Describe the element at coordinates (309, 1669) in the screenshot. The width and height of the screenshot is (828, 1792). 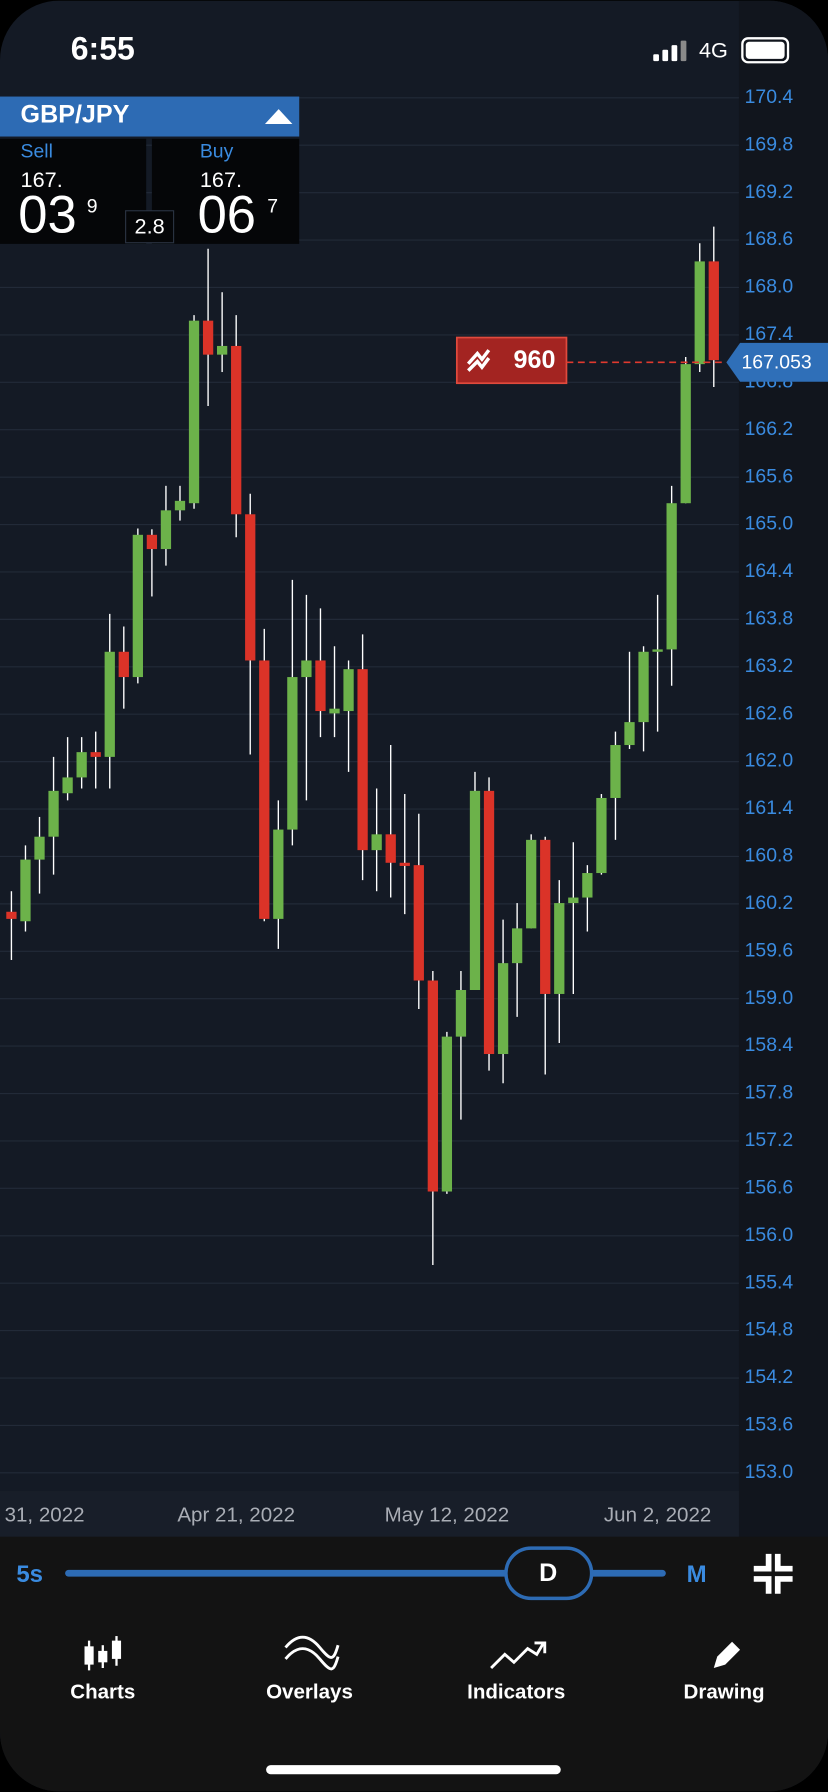
I see `toolbar-overlays: Overlays` at that location.